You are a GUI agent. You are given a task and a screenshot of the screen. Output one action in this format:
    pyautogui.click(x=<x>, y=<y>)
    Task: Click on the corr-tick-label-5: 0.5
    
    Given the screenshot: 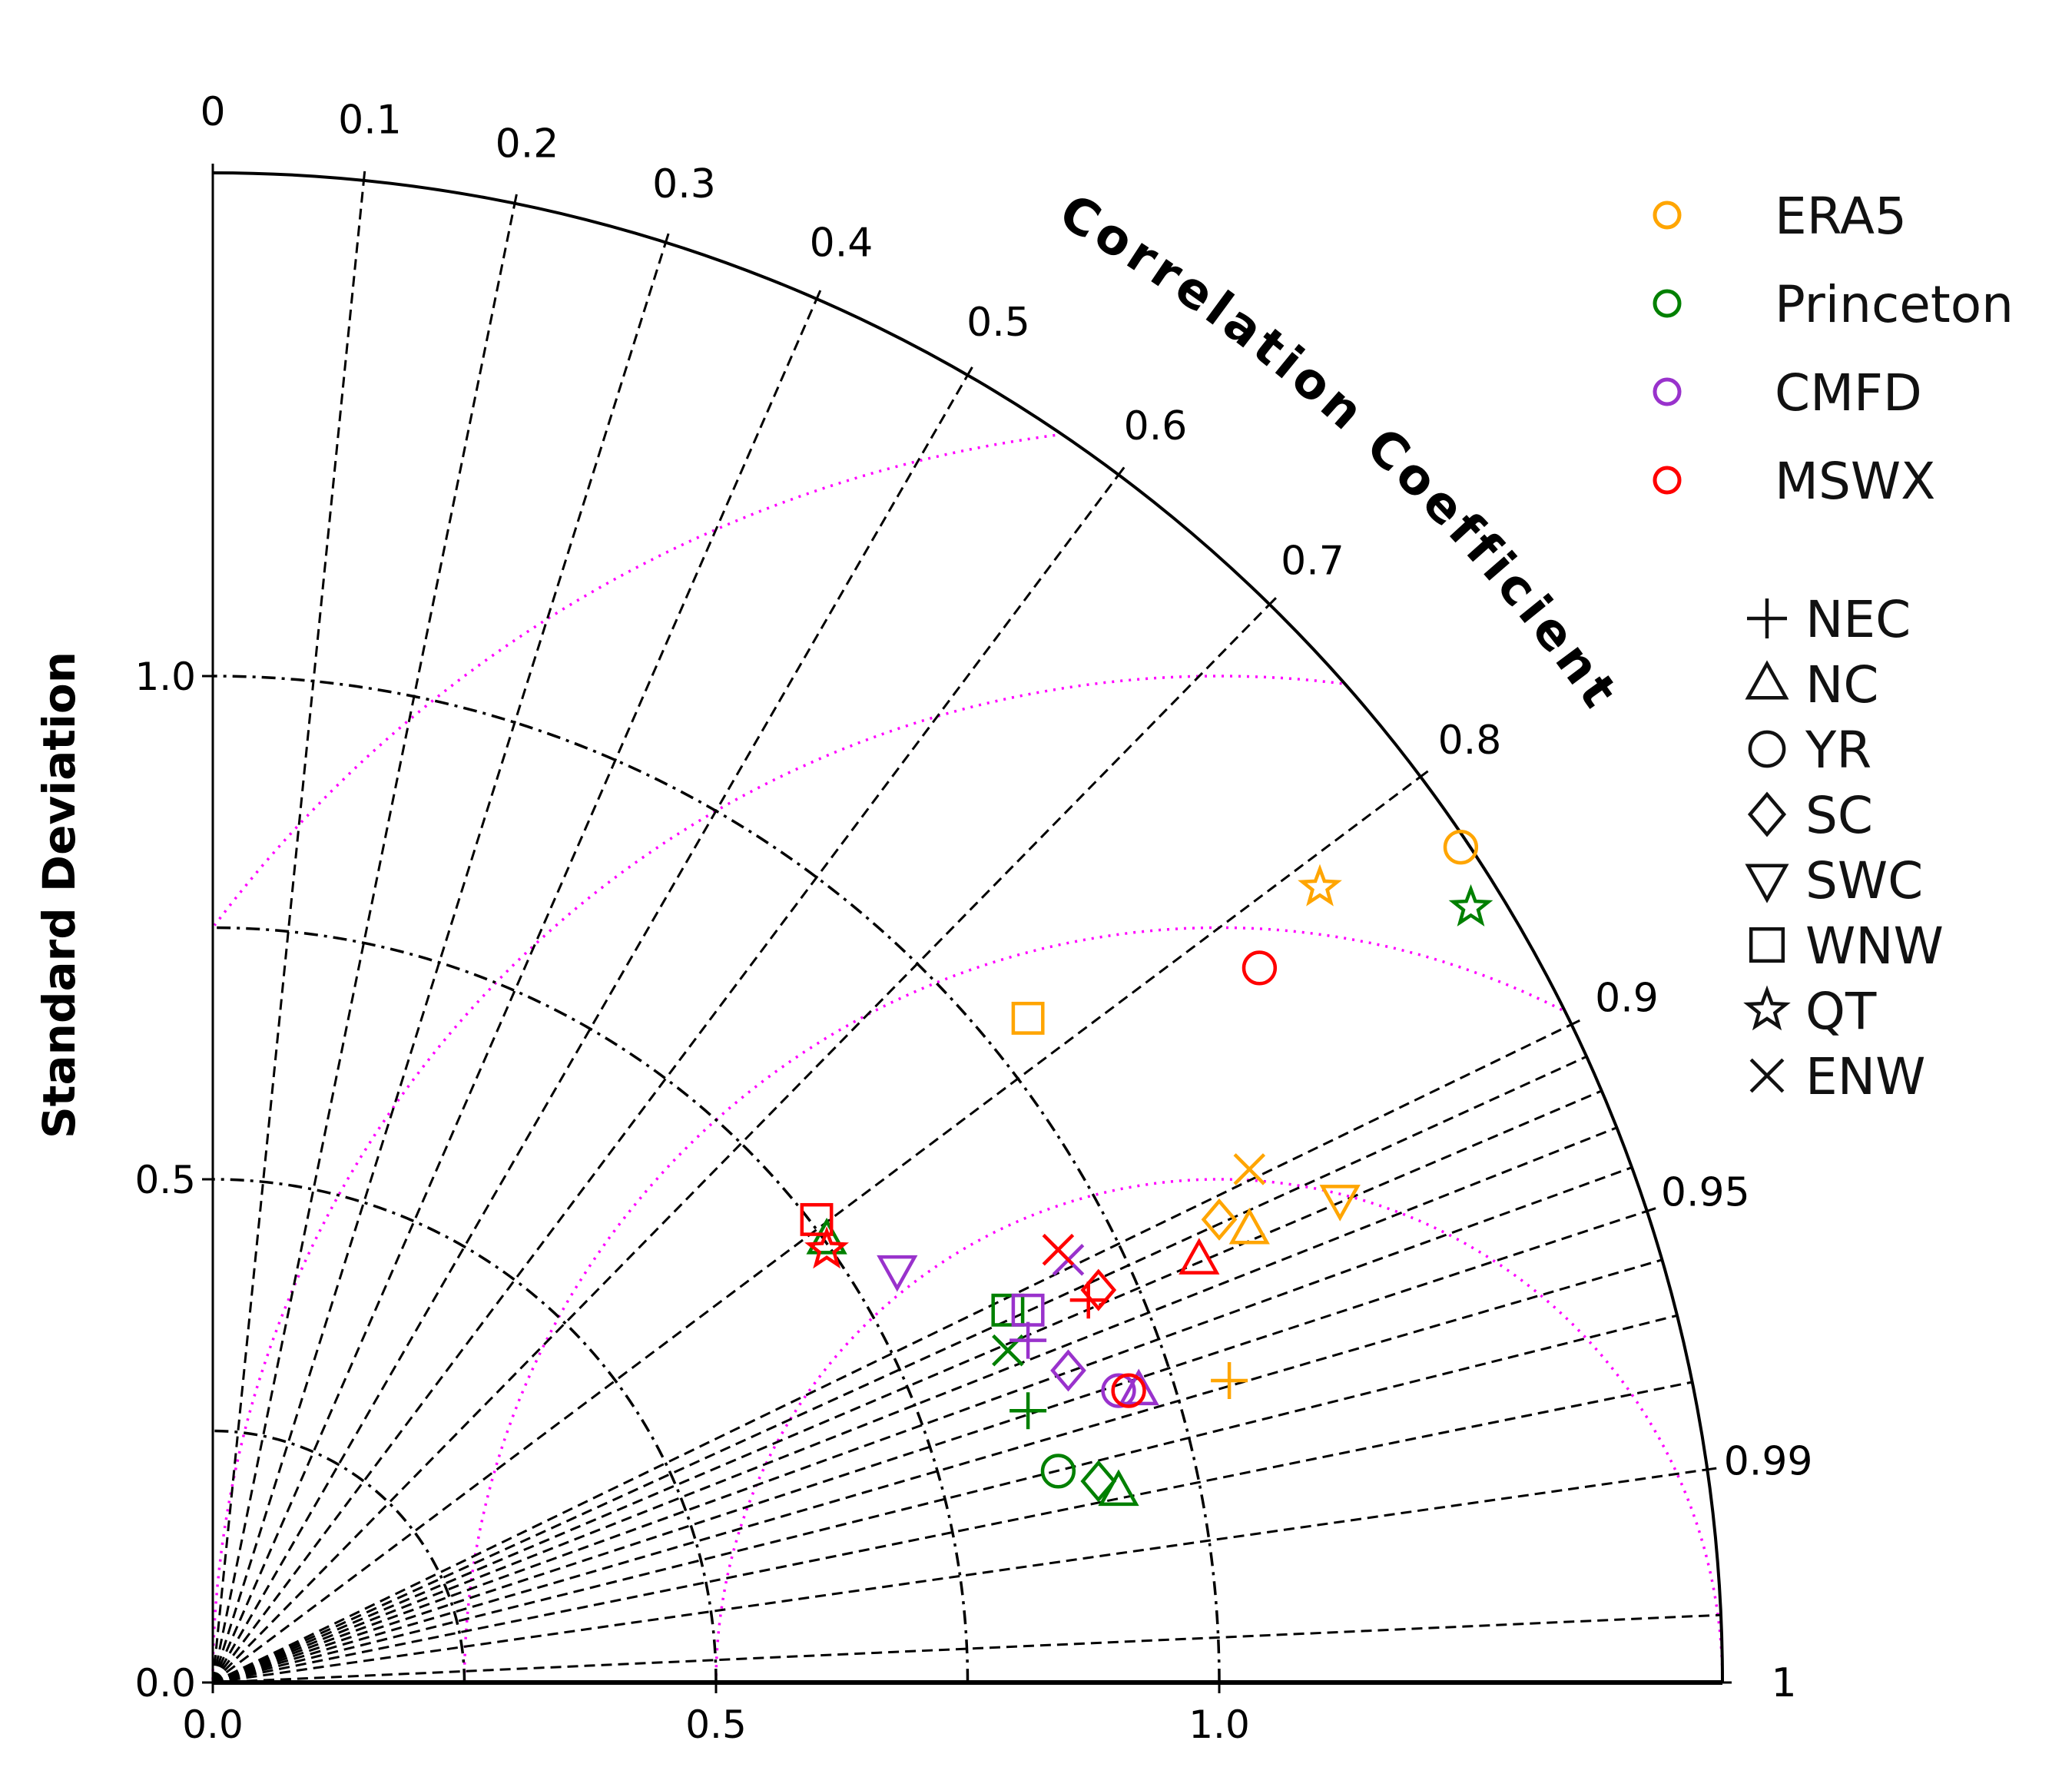 What is the action you would take?
    pyautogui.click(x=998, y=323)
    